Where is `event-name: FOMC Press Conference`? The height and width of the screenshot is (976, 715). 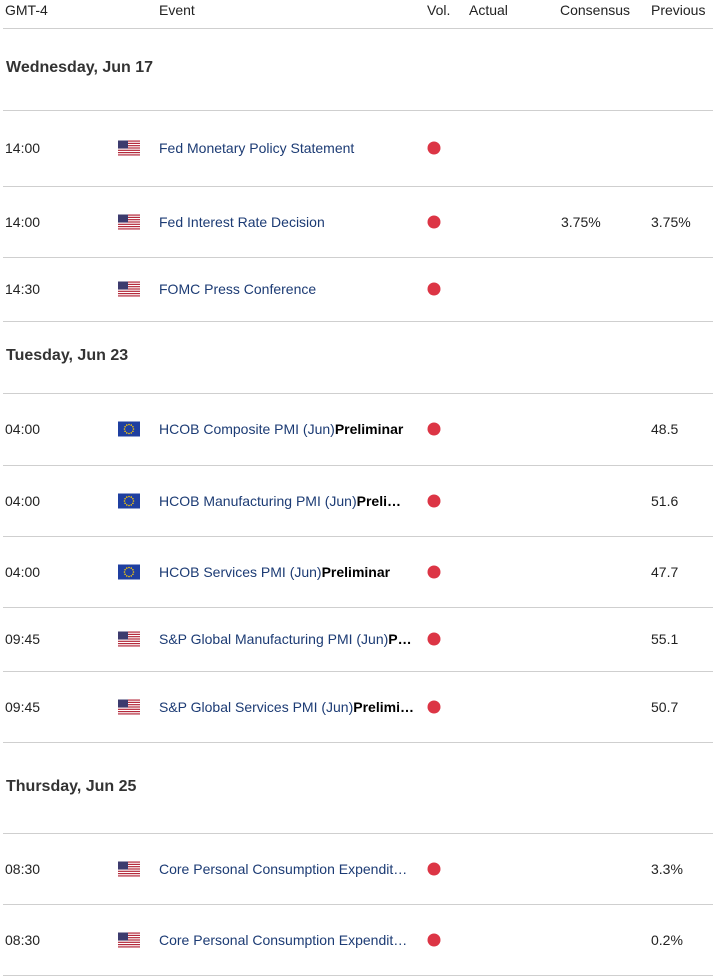 event-name: FOMC Press Conference is located at coordinates (237, 289).